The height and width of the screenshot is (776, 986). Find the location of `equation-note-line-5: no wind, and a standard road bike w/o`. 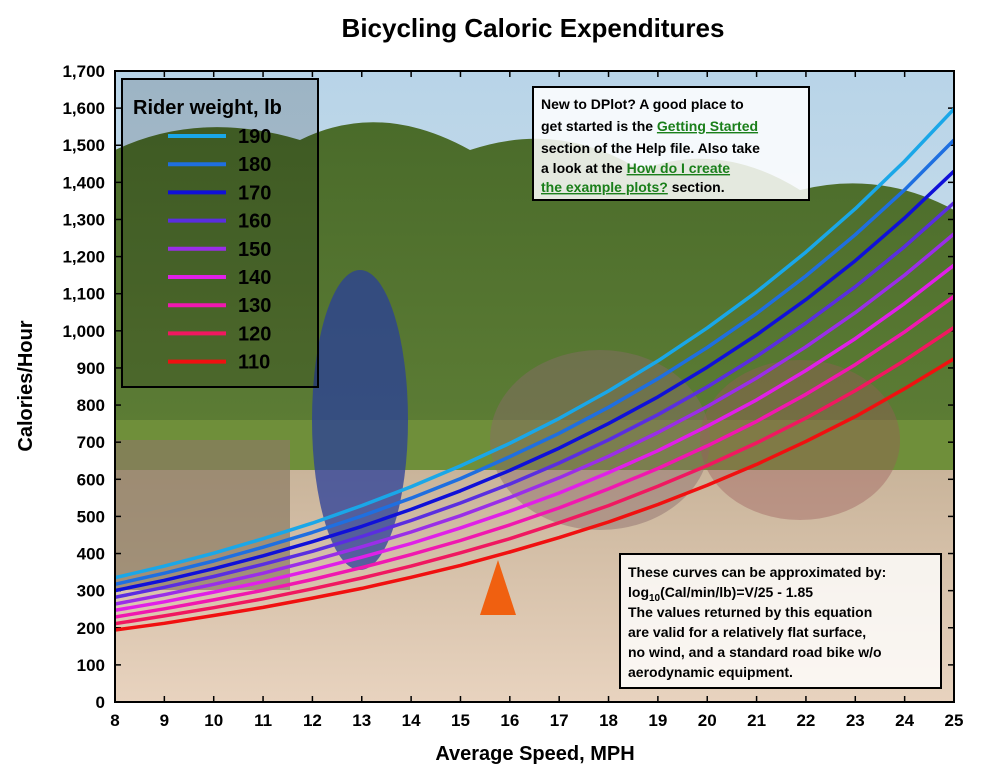

equation-note-line-5: no wind, and a standard road bike w/o is located at coordinates (755, 652).